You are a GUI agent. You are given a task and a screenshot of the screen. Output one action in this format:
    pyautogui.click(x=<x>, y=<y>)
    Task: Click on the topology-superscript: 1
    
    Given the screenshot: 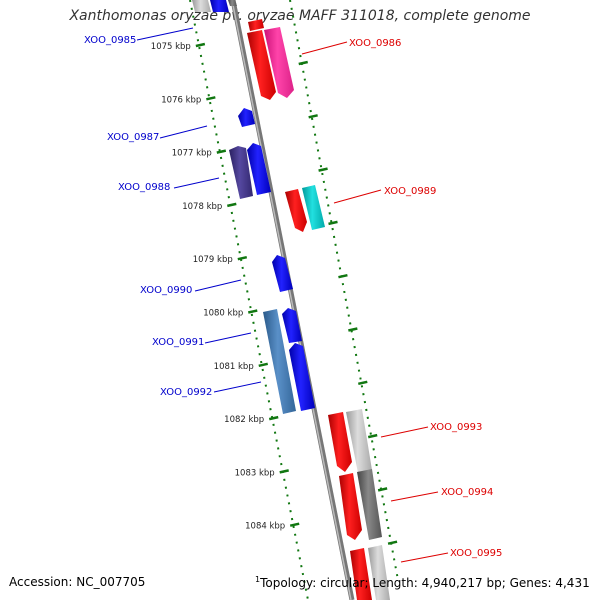 What is the action you would take?
    pyautogui.click(x=258, y=579)
    